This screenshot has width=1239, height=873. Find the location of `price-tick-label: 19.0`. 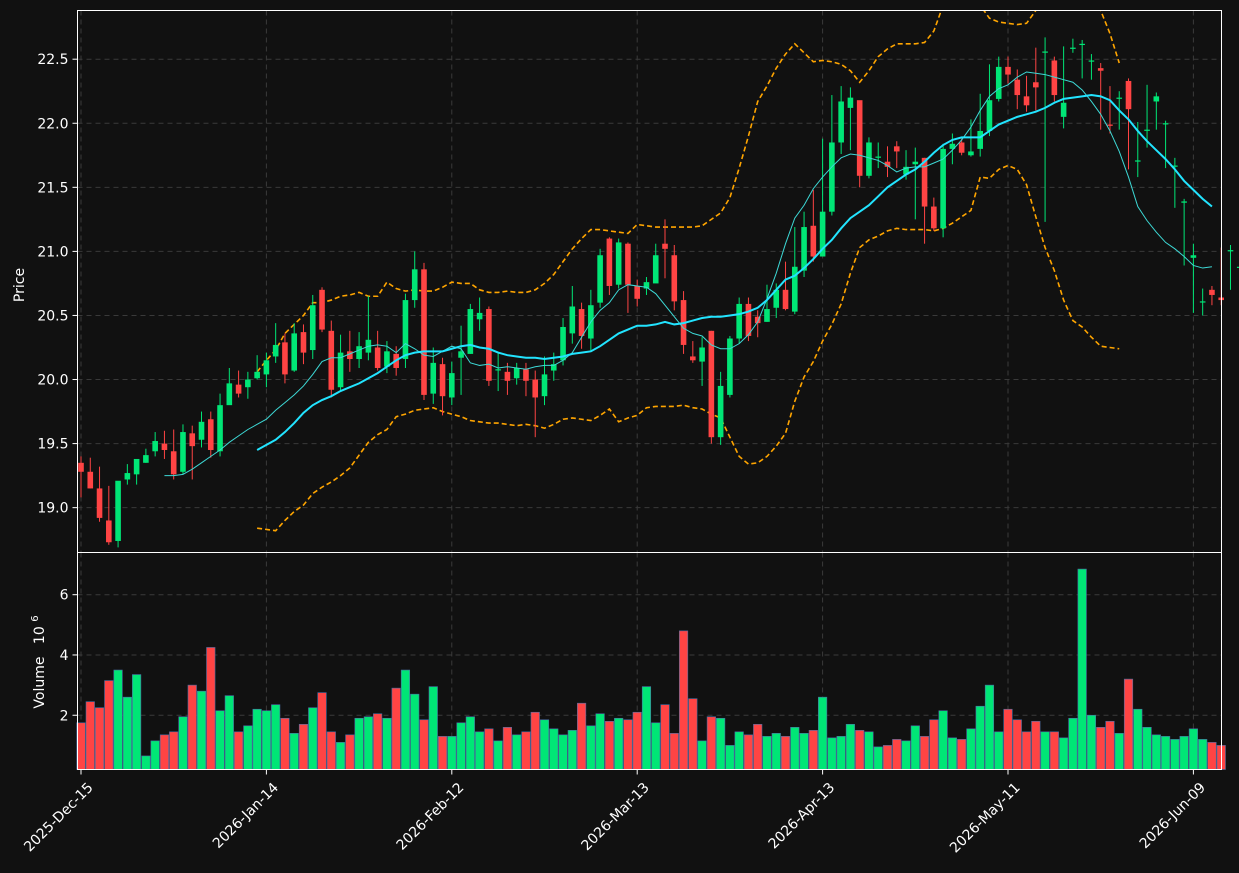

price-tick-label: 19.0 is located at coordinates (52, 509).